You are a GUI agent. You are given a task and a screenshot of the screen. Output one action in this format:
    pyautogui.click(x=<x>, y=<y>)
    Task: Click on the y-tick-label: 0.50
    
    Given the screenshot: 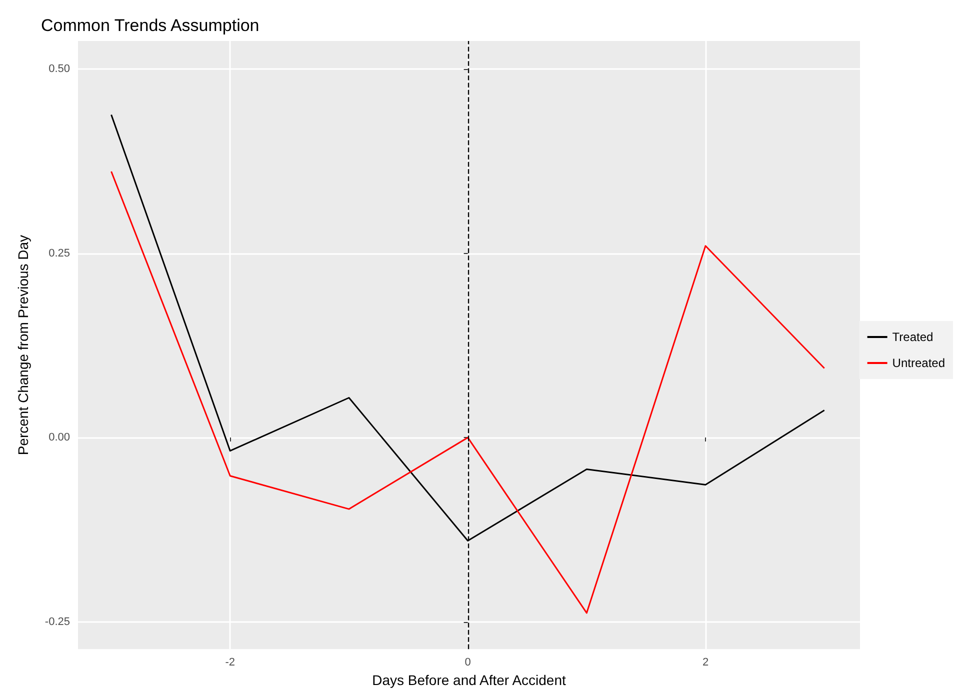 What is the action you would take?
    pyautogui.click(x=59, y=69)
    